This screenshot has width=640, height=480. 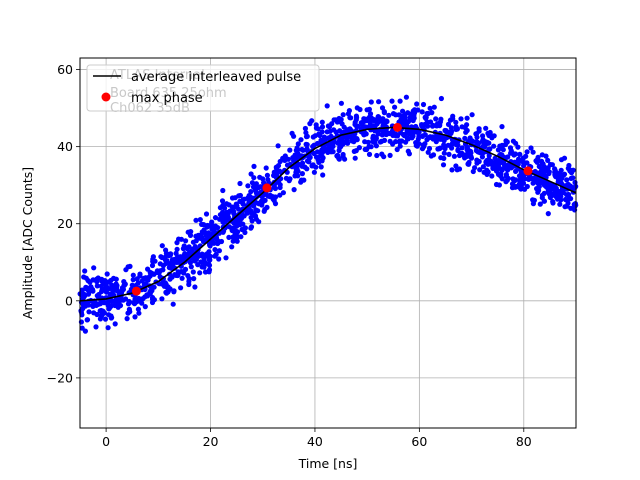 What do you see at coordinates (315, 441) in the screenshot?
I see `x-tick-label: 40` at bounding box center [315, 441].